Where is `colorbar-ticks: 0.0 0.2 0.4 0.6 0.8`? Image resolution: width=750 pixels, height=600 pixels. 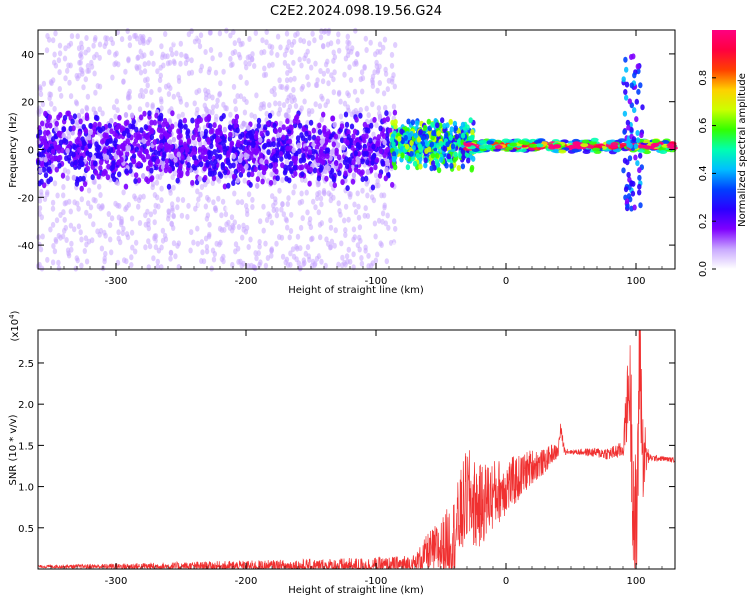 colorbar-ticks: 0.0 0.2 0.4 0.6 0.8 is located at coordinates (707, 173).